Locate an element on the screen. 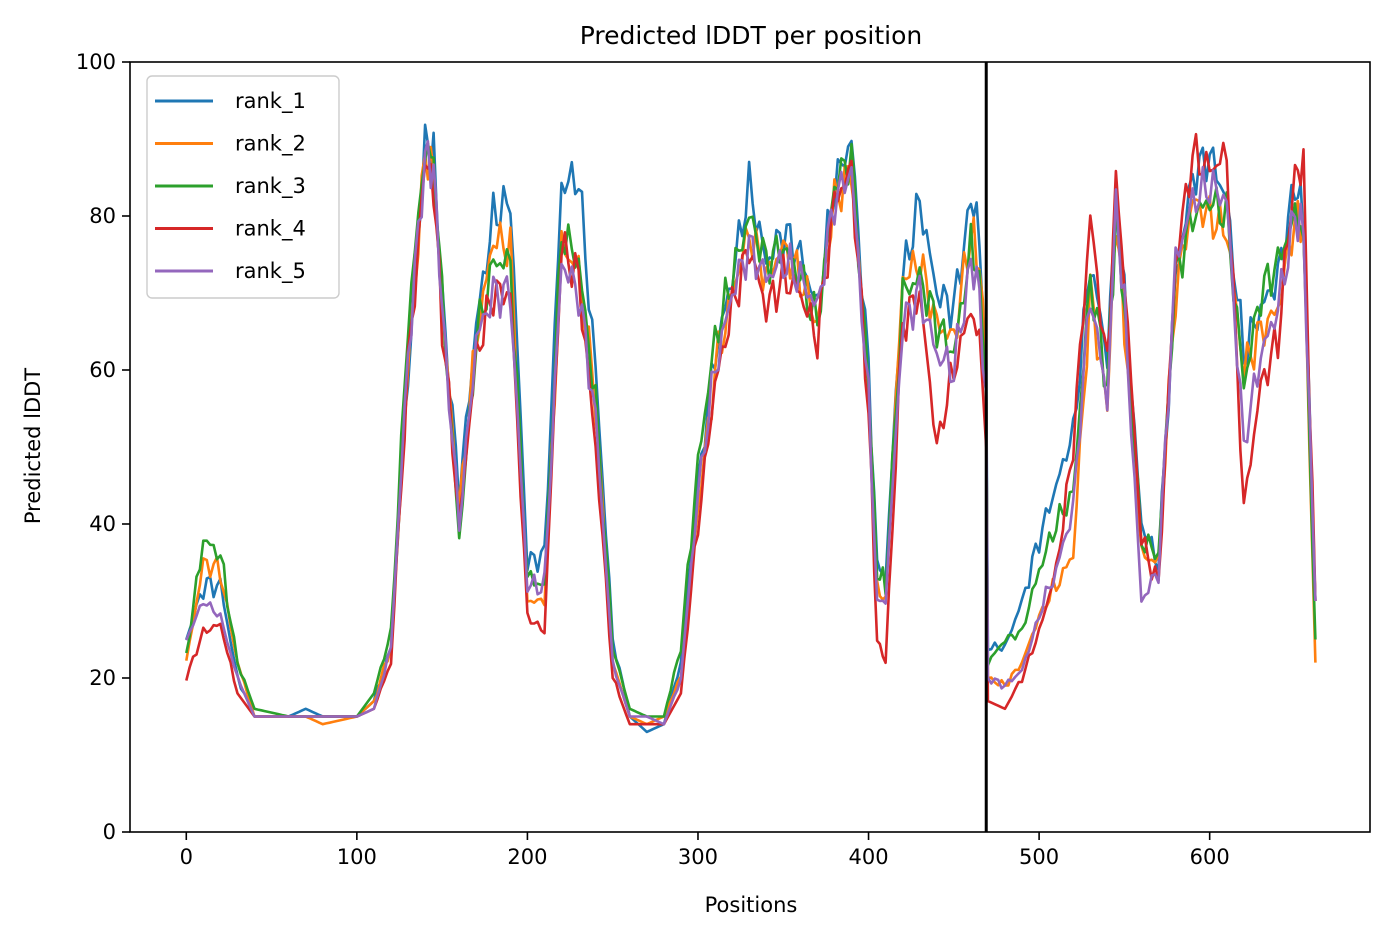 The height and width of the screenshot is (939, 1391). x-tick-label: 200 is located at coordinates (527, 857).